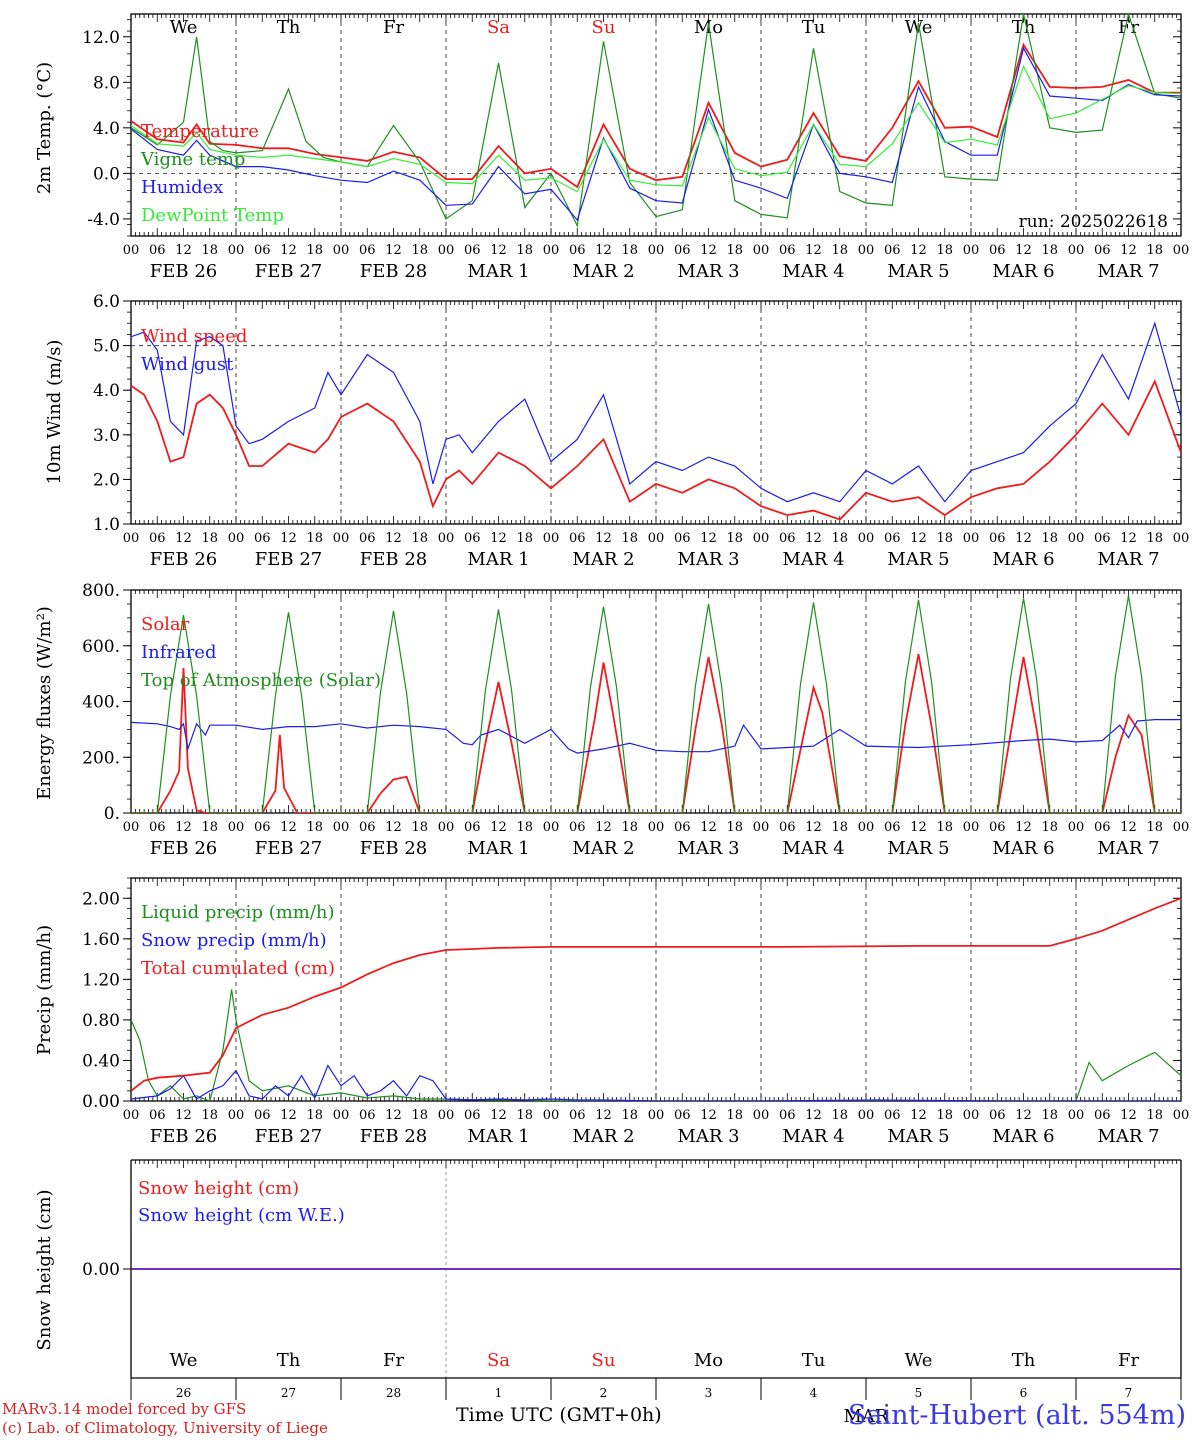  What do you see at coordinates (603, 848) in the screenshot?
I see `date-label: MAR 2` at bounding box center [603, 848].